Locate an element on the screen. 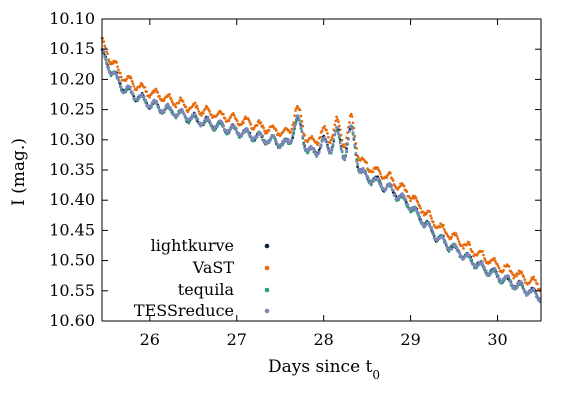 Image resolution: width=574 pixels, height=402 pixels. y-tick-label: 10.35 is located at coordinates (72, 169).